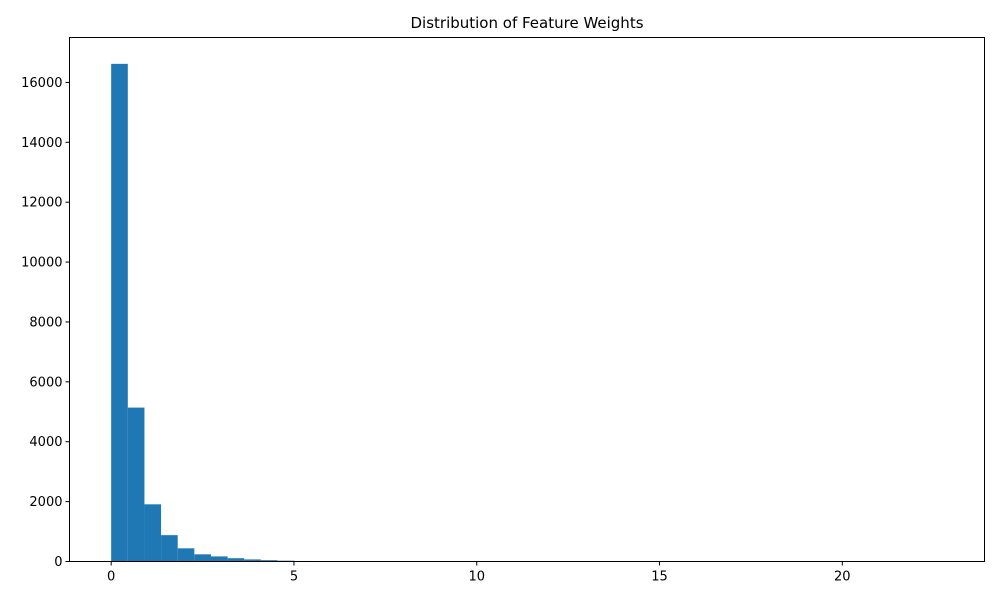 The height and width of the screenshot is (600, 1000). I want to click on x-tick-label: 20, so click(842, 577).